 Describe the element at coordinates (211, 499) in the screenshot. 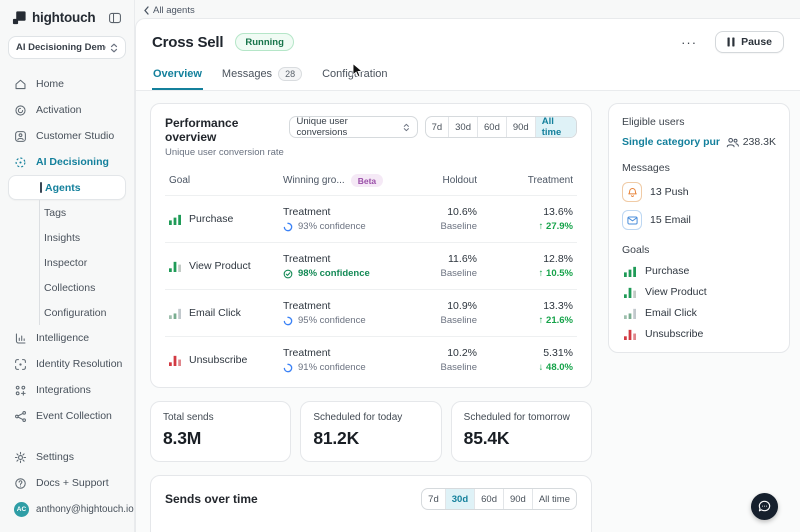

I see `sends-title: Sends over time` at that location.